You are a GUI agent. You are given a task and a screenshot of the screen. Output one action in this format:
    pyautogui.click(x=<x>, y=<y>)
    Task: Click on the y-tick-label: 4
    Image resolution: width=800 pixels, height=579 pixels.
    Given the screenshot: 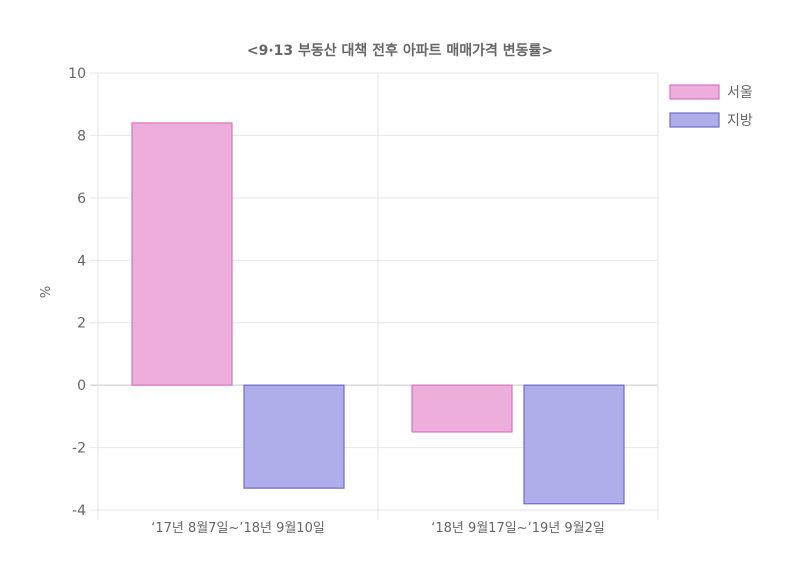 What is the action you would take?
    pyautogui.click(x=81, y=261)
    